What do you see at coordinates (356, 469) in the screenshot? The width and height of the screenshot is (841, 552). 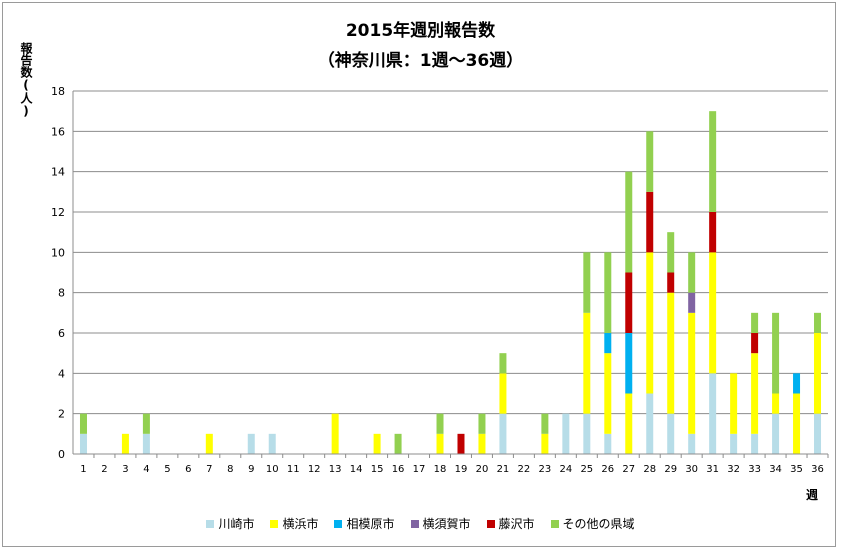 I see `x-tick-label: 14` at bounding box center [356, 469].